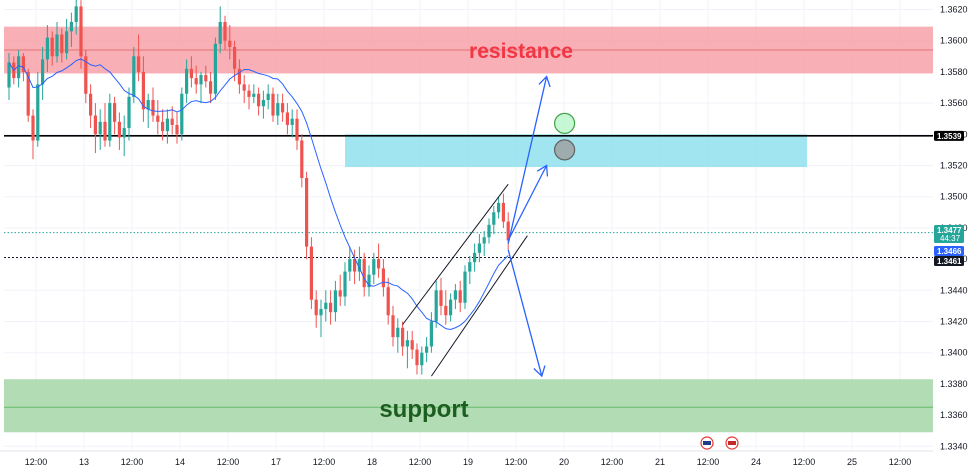 The width and height of the screenshot is (974, 475). Describe the element at coordinates (180, 462) in the screenshot. I see `time-tick-label: 14` at that location.